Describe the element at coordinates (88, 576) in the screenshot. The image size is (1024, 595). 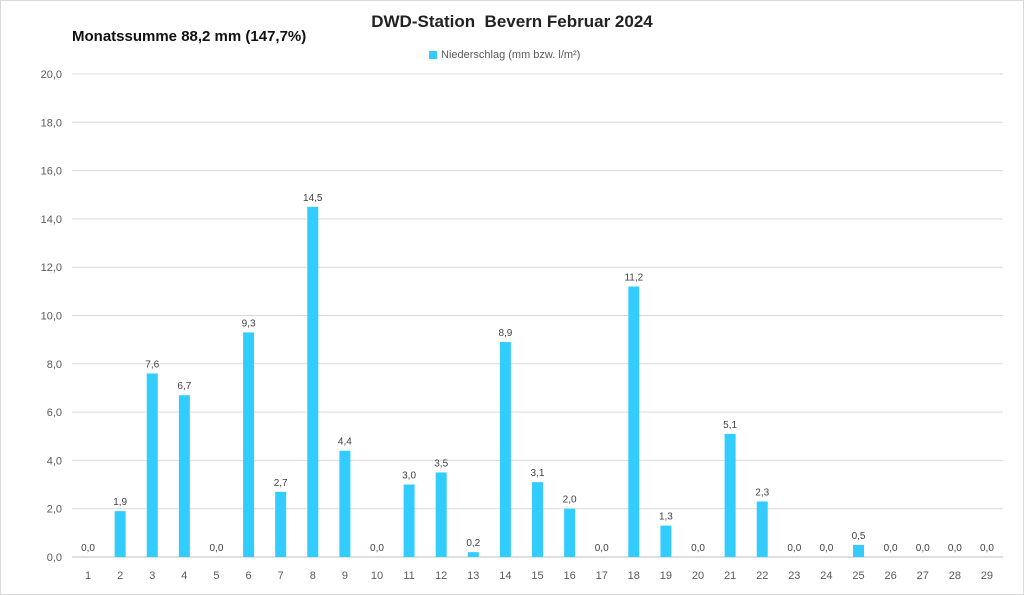
I see `x-tick-label: 1` at that location.